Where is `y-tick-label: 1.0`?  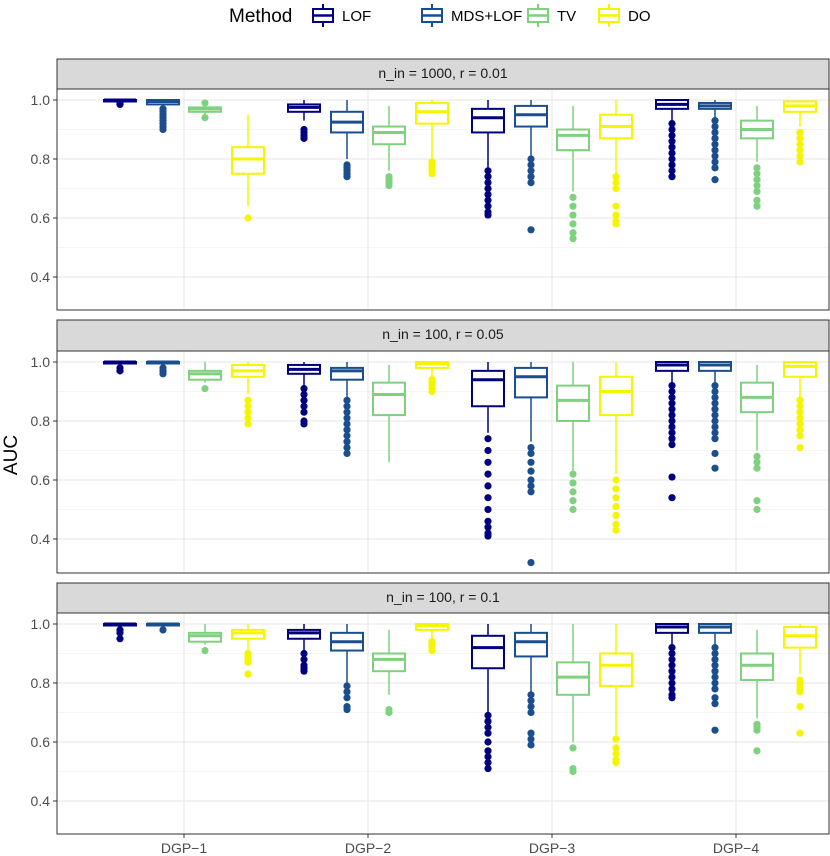
y-tick-label: 1.0 is located at coordinates (41, 100).